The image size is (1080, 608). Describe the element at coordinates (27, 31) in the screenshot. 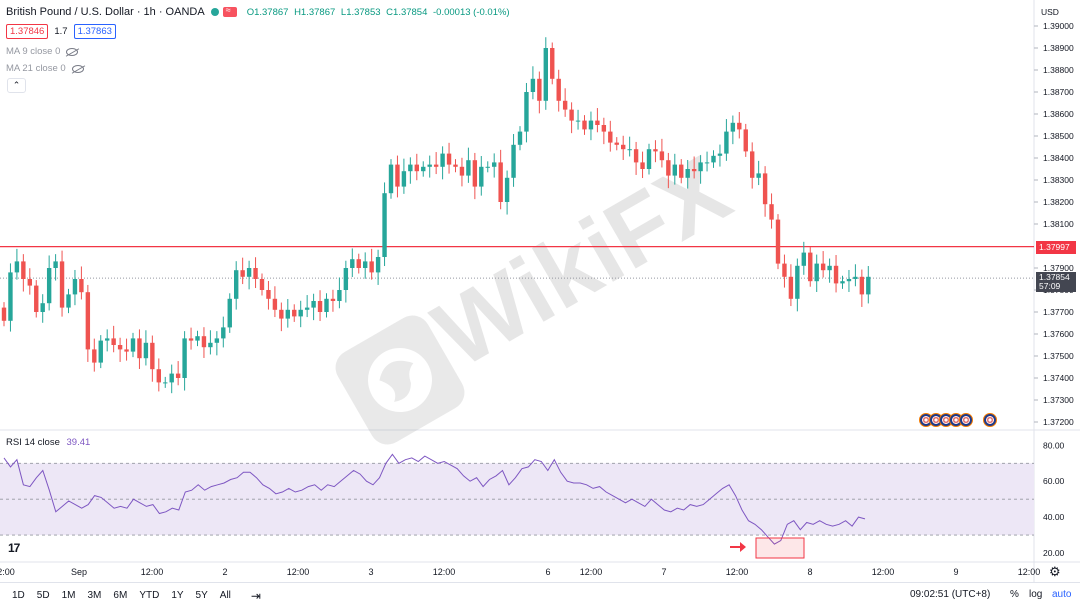

I see `sell-price-button: 1.37846` at that location.